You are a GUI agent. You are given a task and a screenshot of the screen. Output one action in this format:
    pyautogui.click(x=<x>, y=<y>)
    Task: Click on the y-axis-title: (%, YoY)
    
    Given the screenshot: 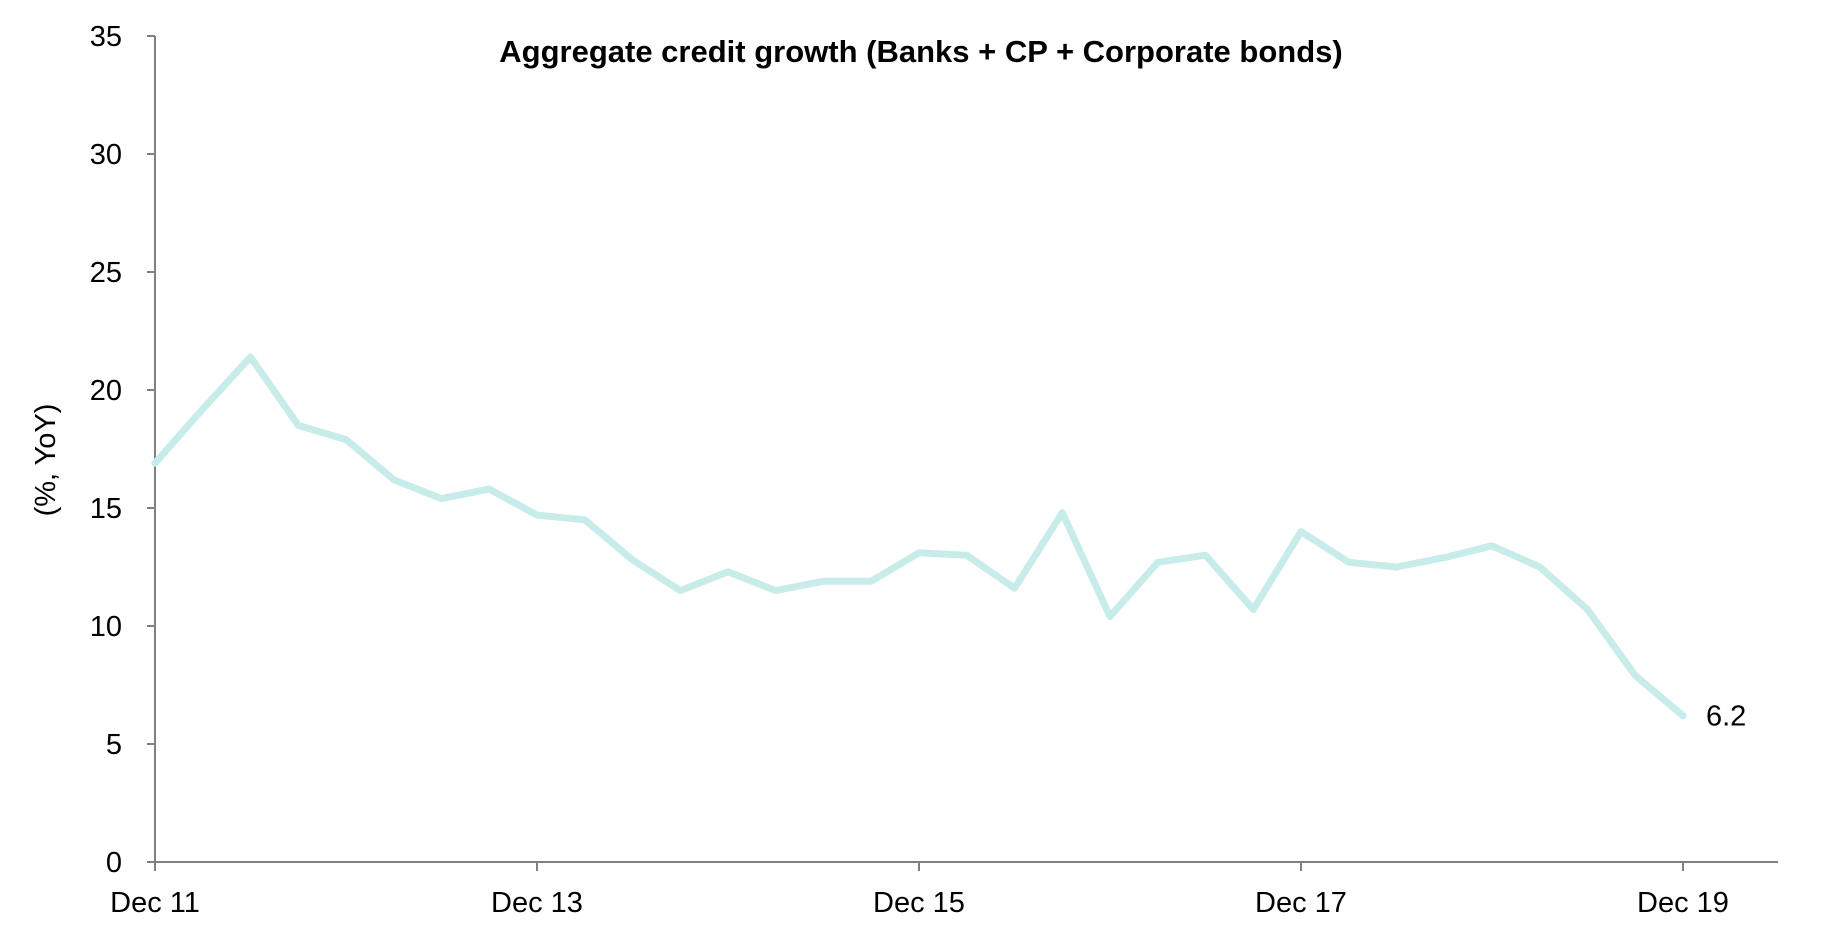 What is the action you would take?
    pyautogui.click(x=46, y=460)
    